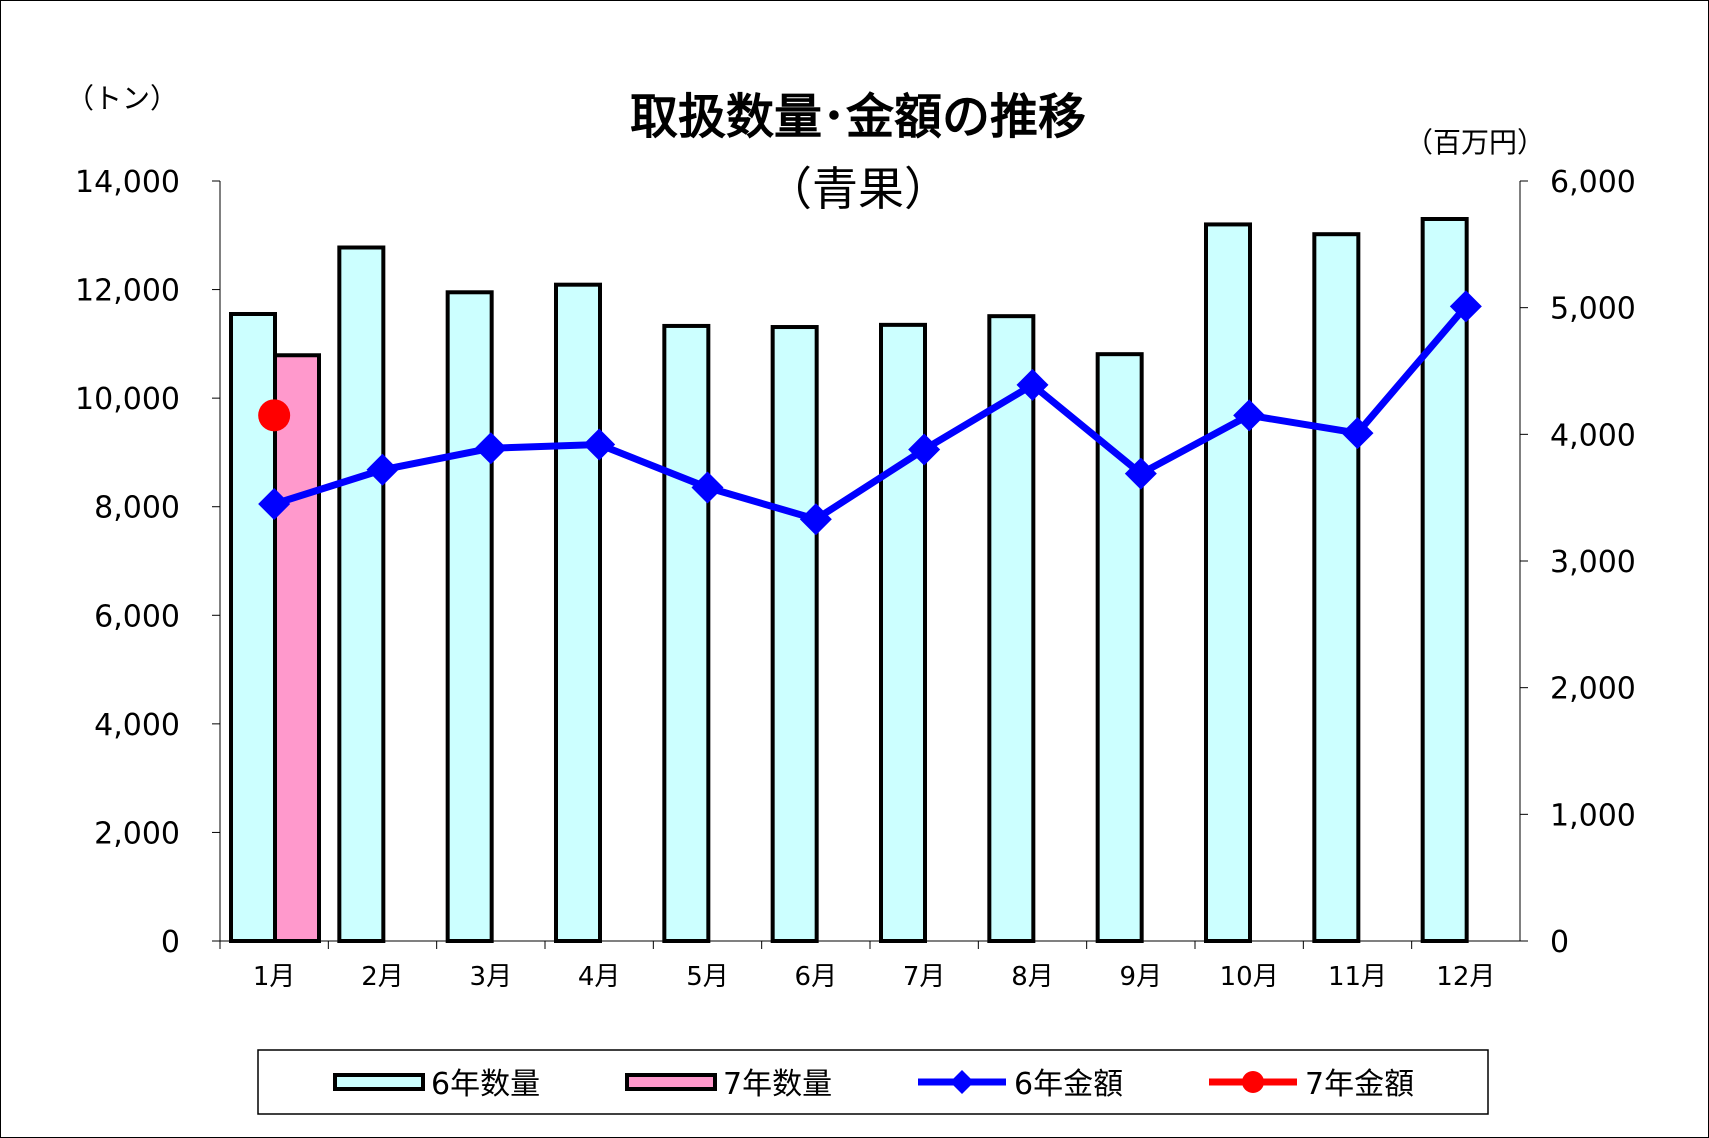 The height and width of the screenshot is (1138, 1709). Describe the element at coordinates (707, 977) in the screenshot. I see `x-tick-label: 5月` at that location.